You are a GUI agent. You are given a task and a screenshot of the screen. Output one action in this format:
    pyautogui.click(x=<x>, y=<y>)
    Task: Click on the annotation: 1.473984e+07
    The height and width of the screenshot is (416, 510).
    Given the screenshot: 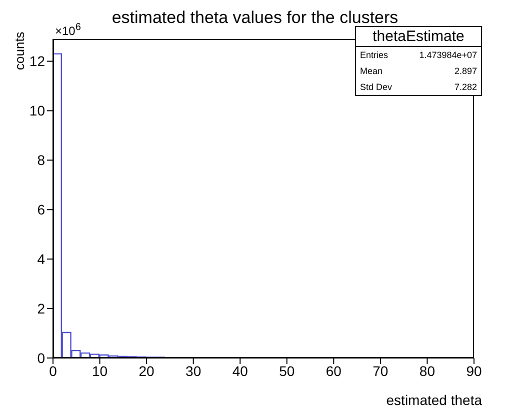 What is the action you would take?
    pyautogui.click(x=448, y=55)
    